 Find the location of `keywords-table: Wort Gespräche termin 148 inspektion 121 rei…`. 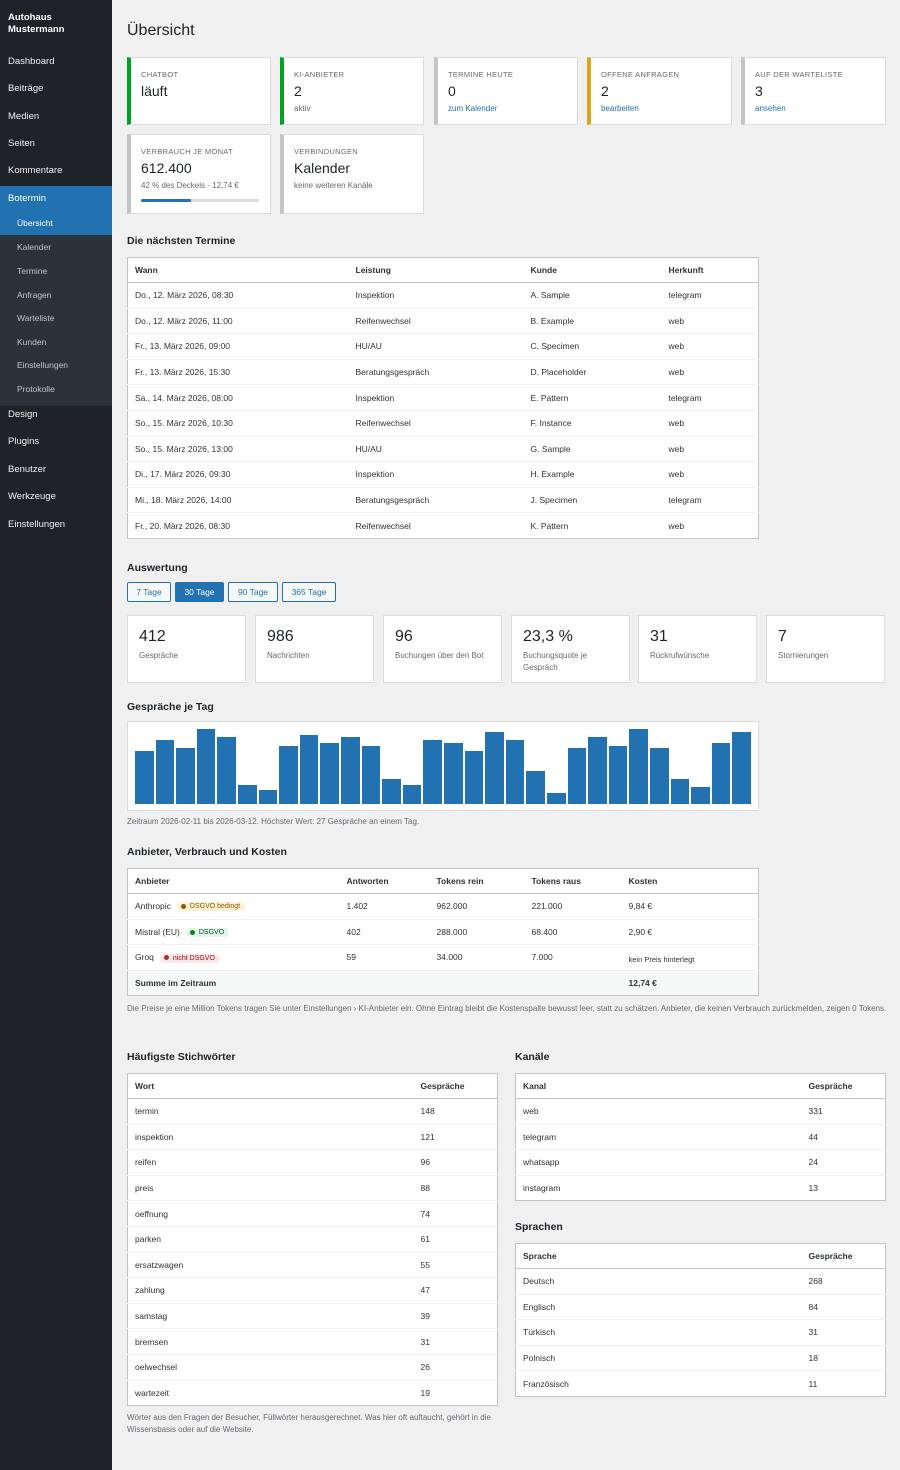

keywords-table: Wort Gespräche termin 148 inspektion 121 rei… is located at coordinates (312, 1240).